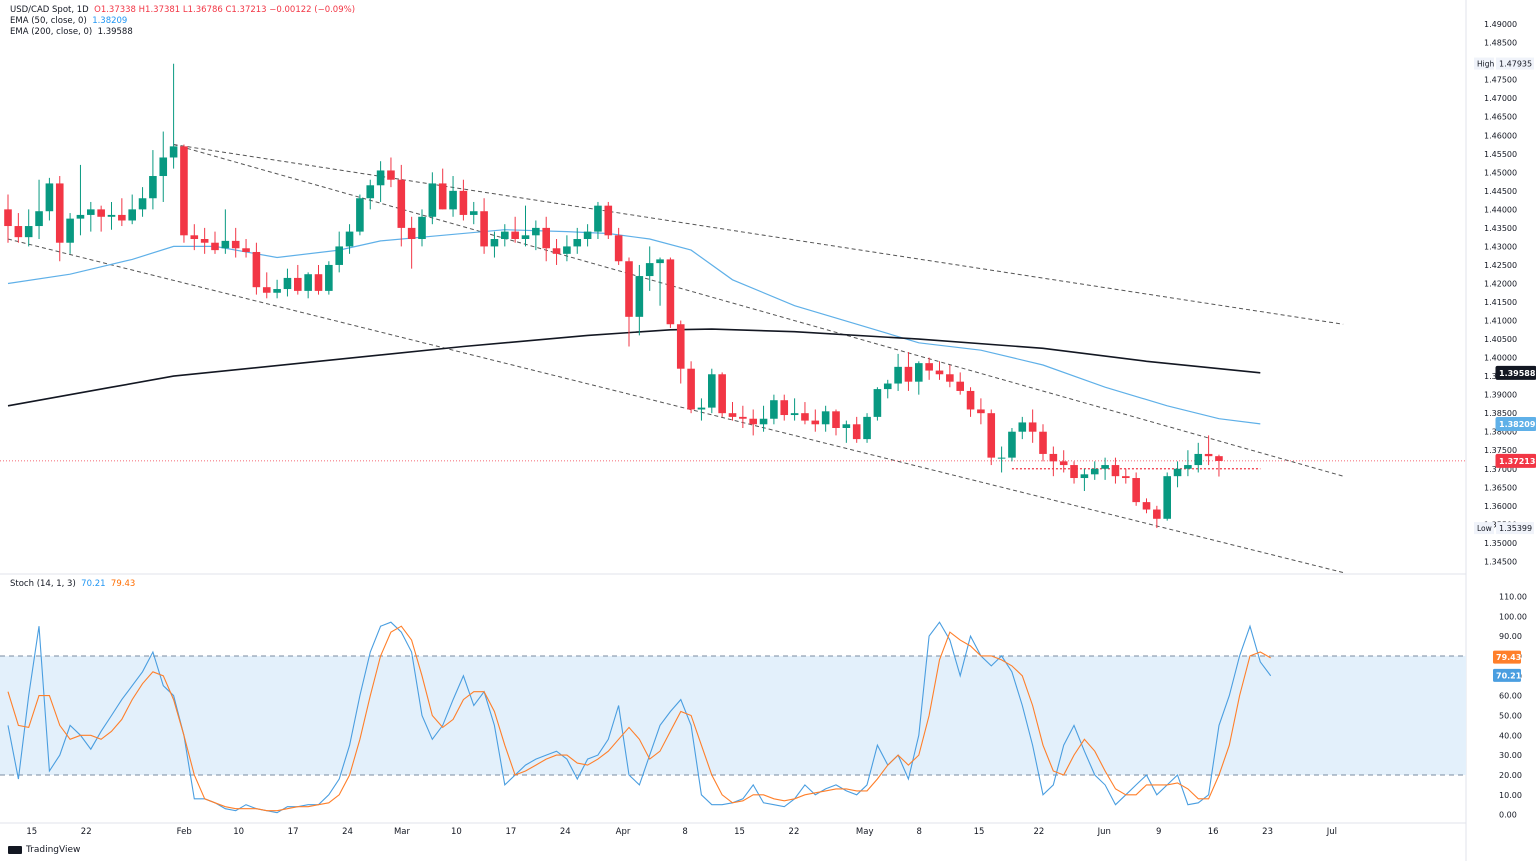 The height and width of the screenshot is (861, 1536). What do you see at coordinates (1500, 321) in the screenshot?
I see `price-tick-label: 1.41000` at bounding box center [1500, 321].